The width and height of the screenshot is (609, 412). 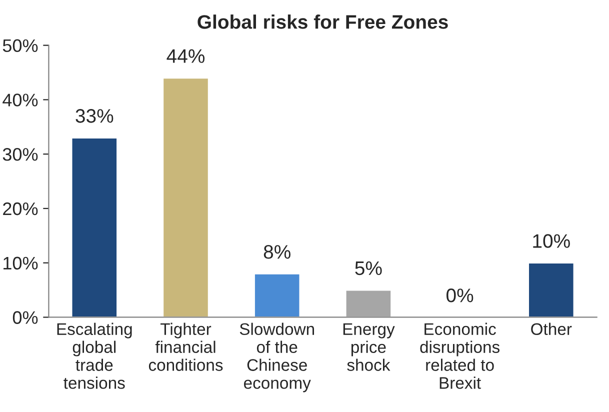 I want to click on chart-title: Global risks for Free Zones, so click(x=323, y=21).